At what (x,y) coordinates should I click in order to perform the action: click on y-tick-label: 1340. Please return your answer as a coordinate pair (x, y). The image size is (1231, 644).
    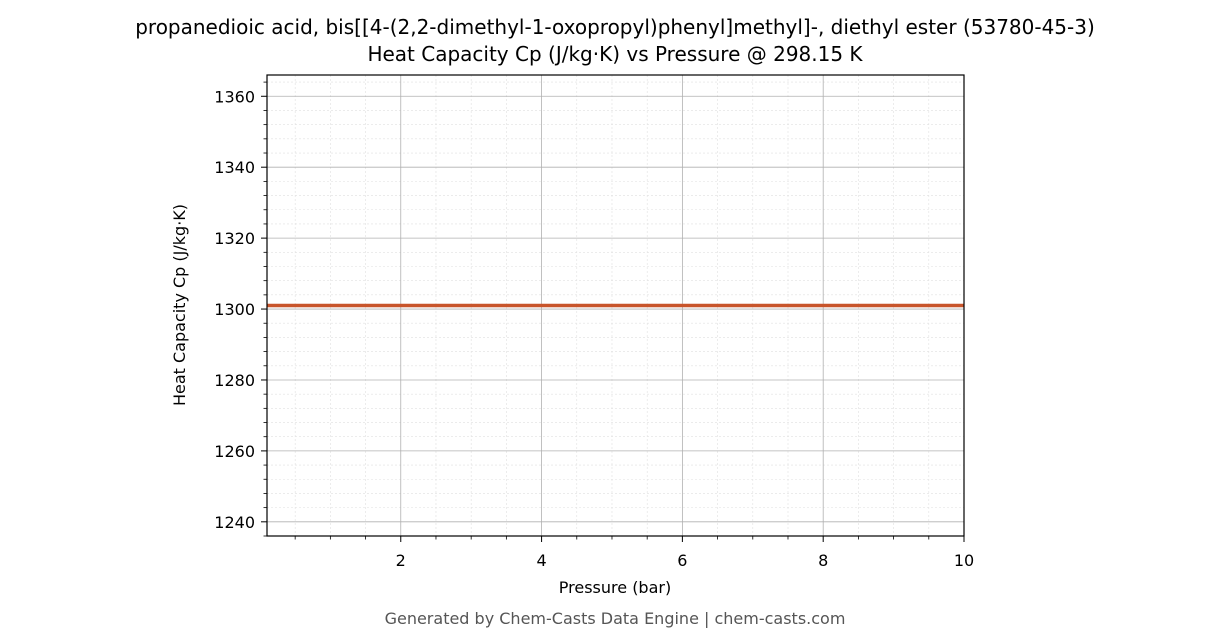
    Looking at the image, I should click on (234, 167).